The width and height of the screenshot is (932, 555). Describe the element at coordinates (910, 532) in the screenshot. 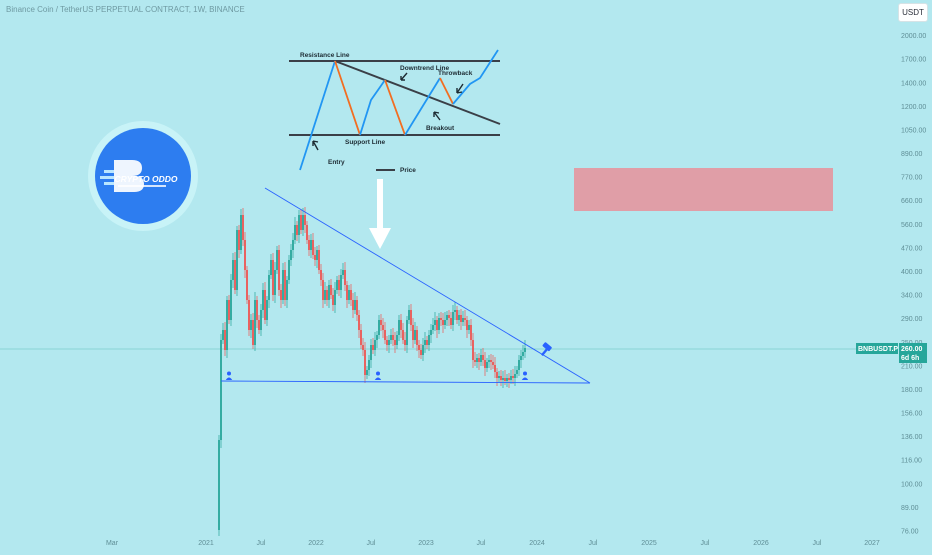

I see `price-tick-label: 76.00` at that location.